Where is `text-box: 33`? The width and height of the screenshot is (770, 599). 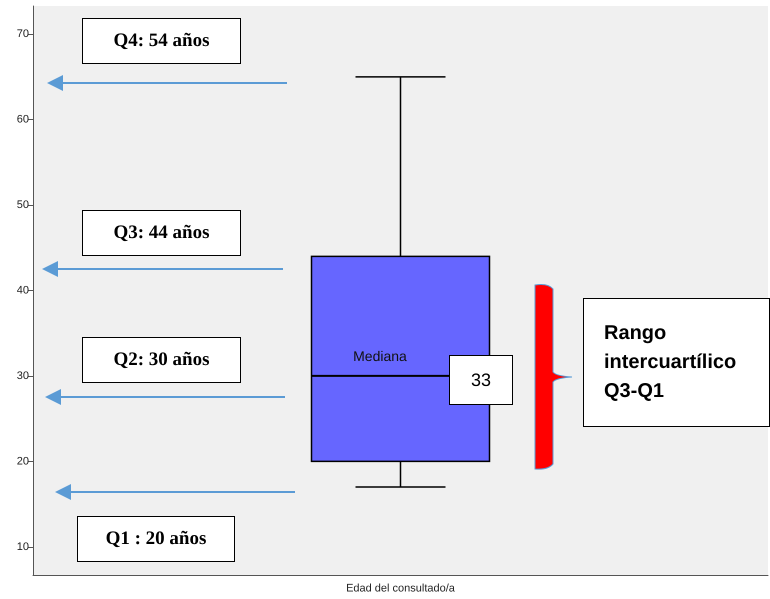 text-box: 33 is located at coordinates (481, 380).